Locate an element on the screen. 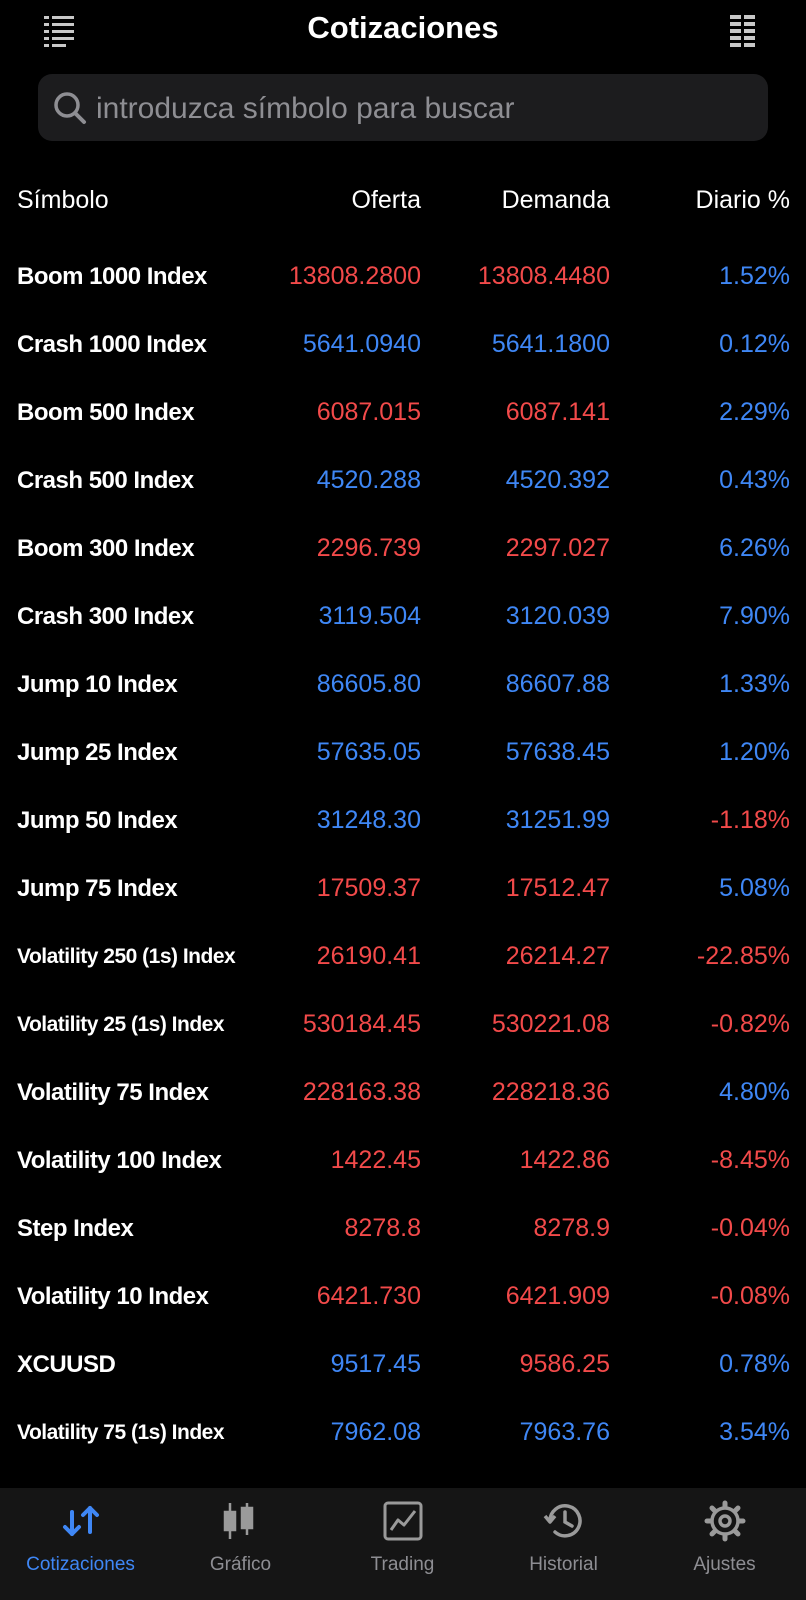 The height and width of the screenshot is (1600, 806). quote-row: Jump 10 Index 86605.80 86607.88 1.33% is located at coordinates (403, 684).